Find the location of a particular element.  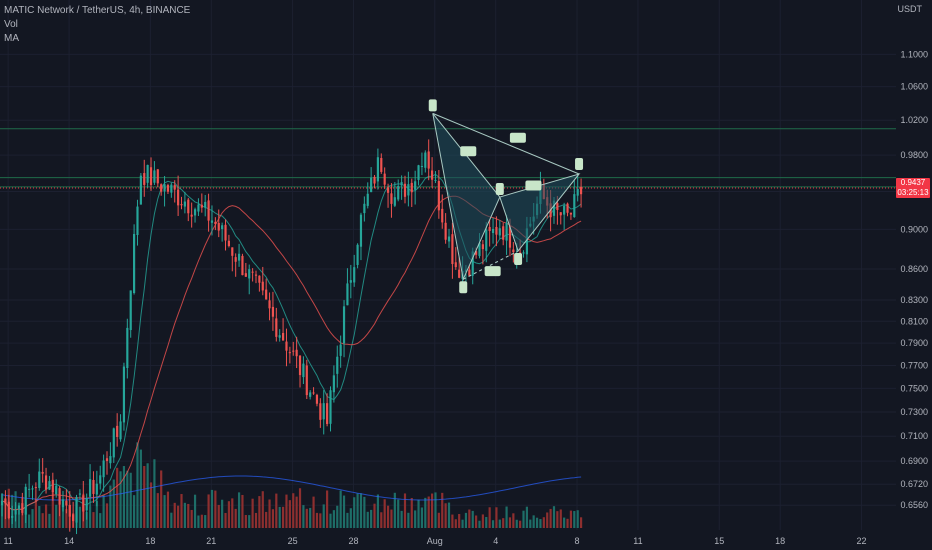

y-tick-label: 0.6720 is located at coordinates (914, 484).